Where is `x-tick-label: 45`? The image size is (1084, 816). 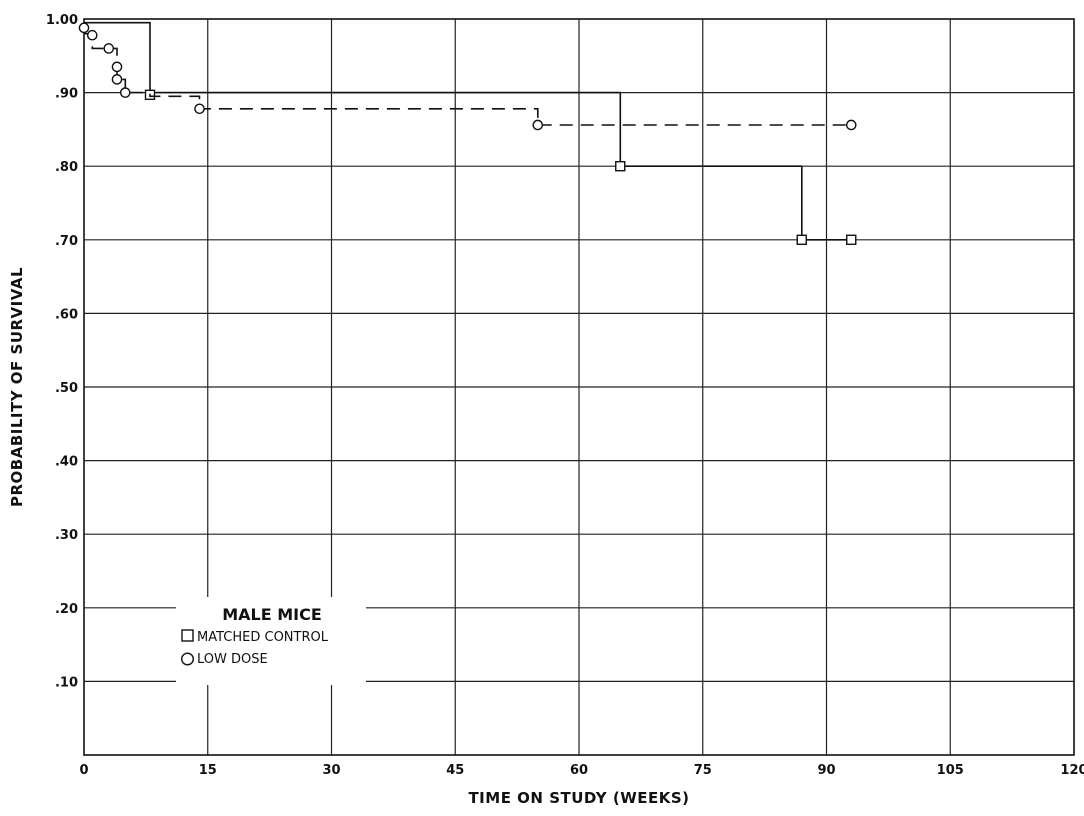
x-tick-label: 45 is located at coordinates (455, 770).